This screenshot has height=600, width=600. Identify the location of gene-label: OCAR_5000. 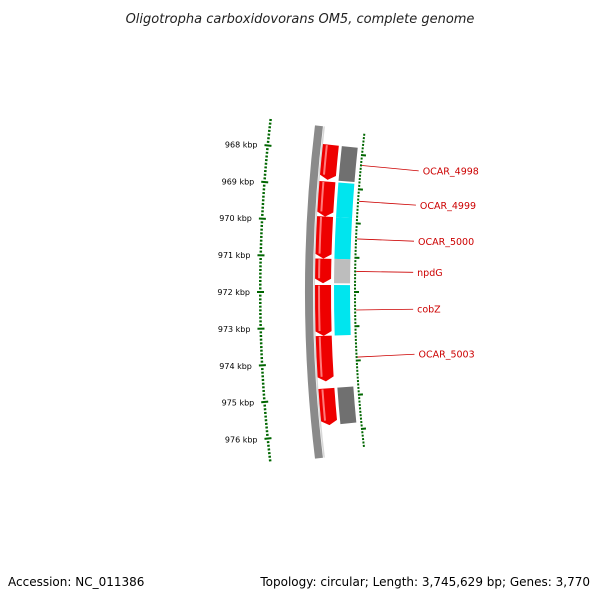
(446, 242).